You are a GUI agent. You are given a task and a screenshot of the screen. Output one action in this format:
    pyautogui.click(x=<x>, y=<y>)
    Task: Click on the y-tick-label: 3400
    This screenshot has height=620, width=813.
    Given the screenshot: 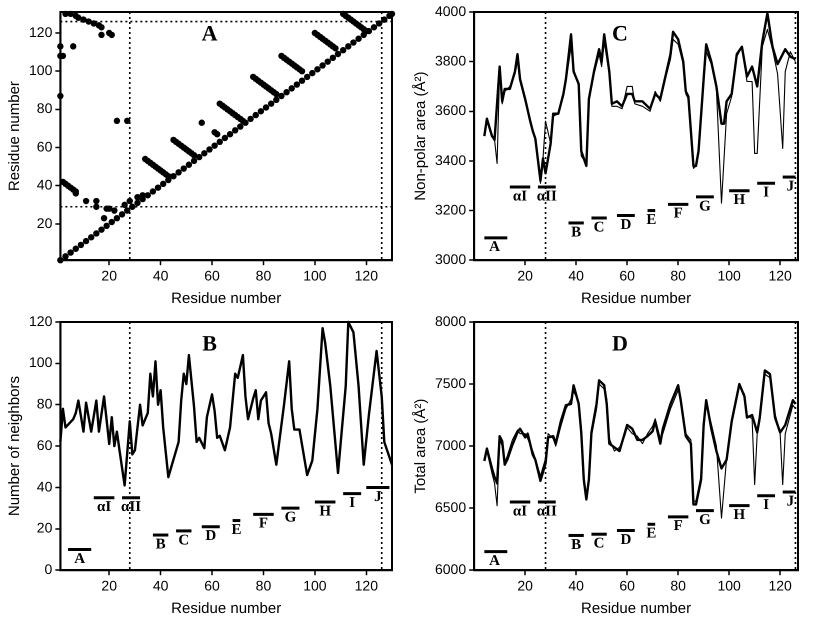 What is the action you would take?
    pyautogui.click(x=450, y=160)
    